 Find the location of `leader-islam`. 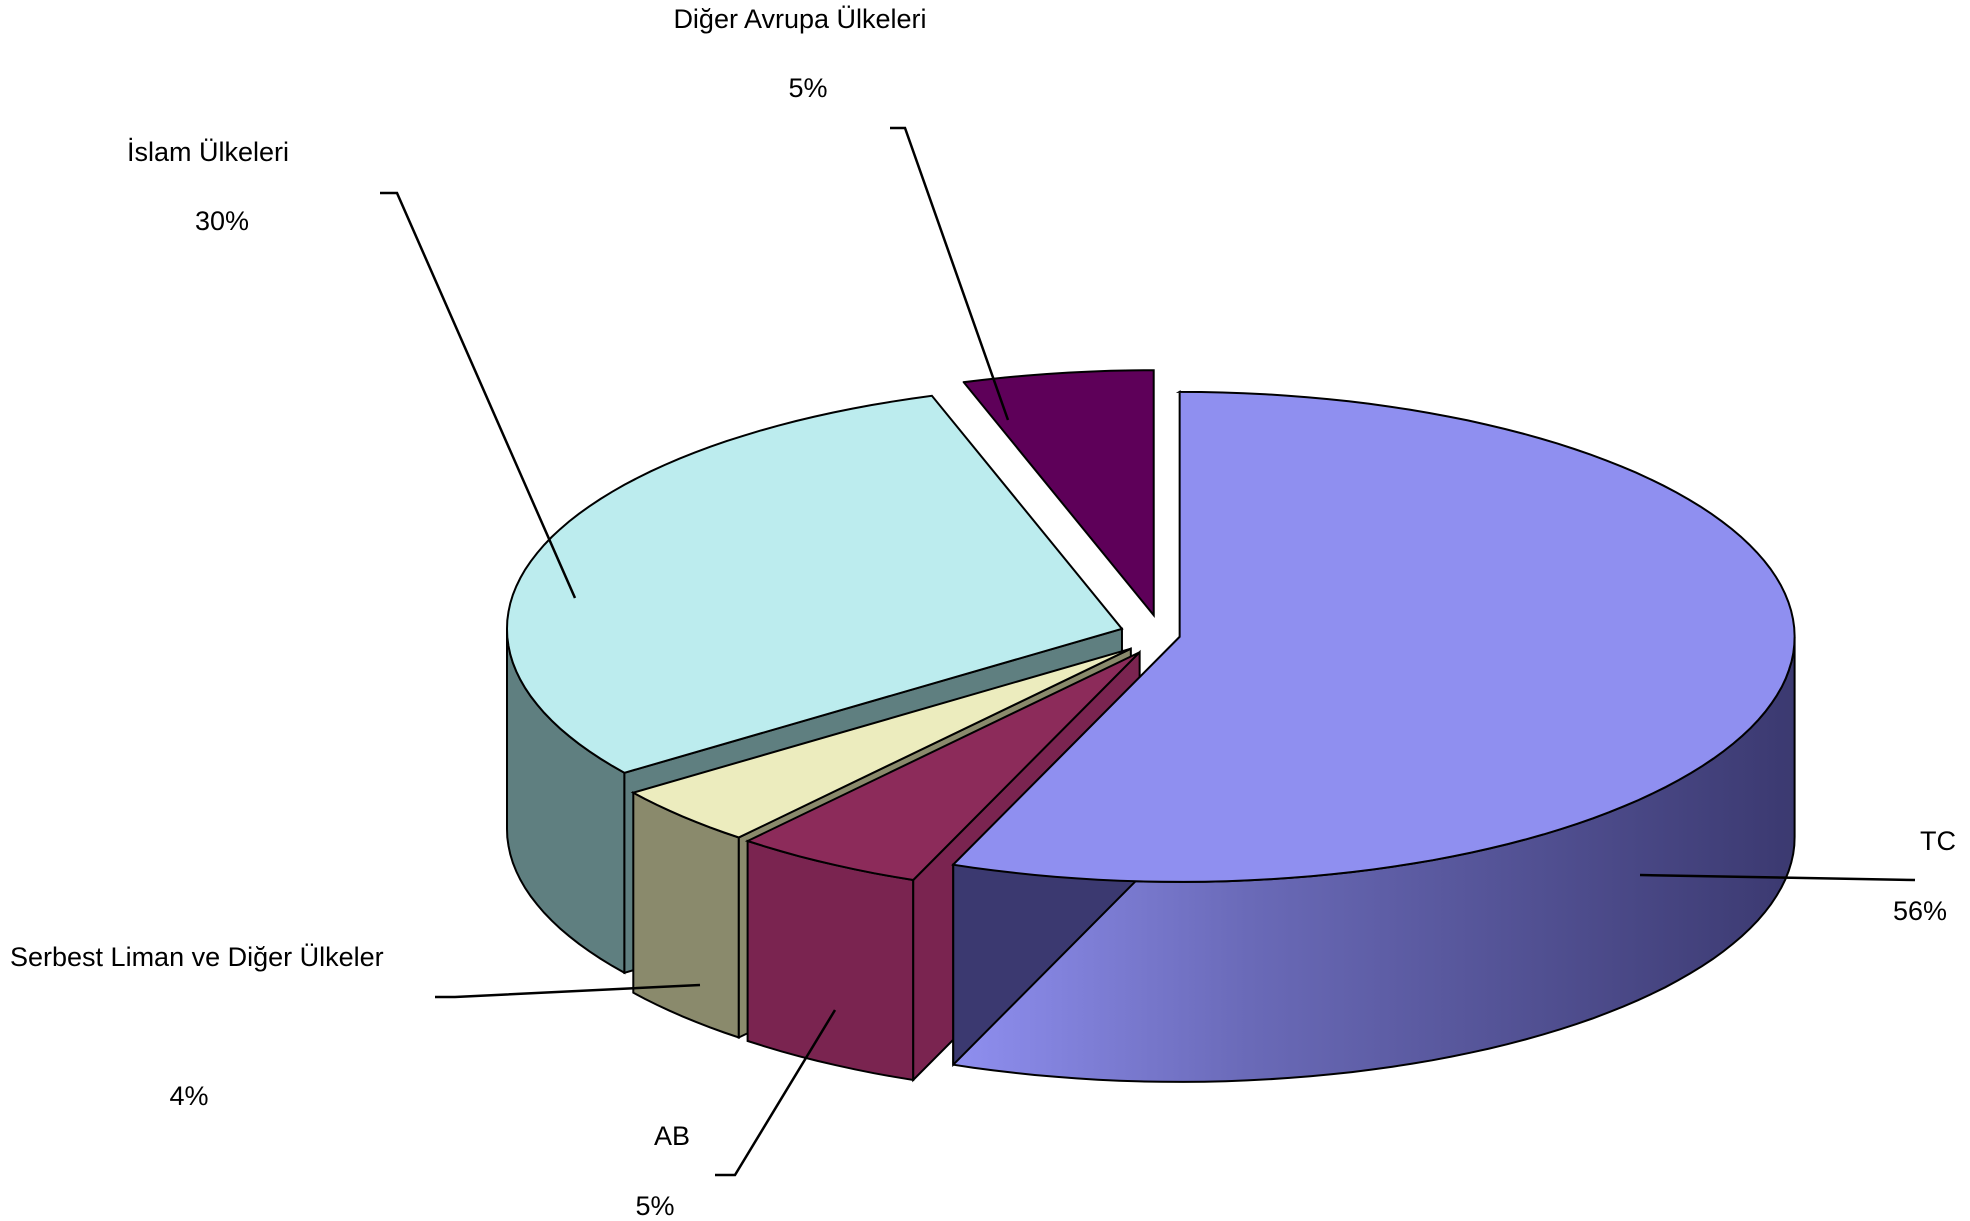

leader-islam is located at coordinates (478, 395).